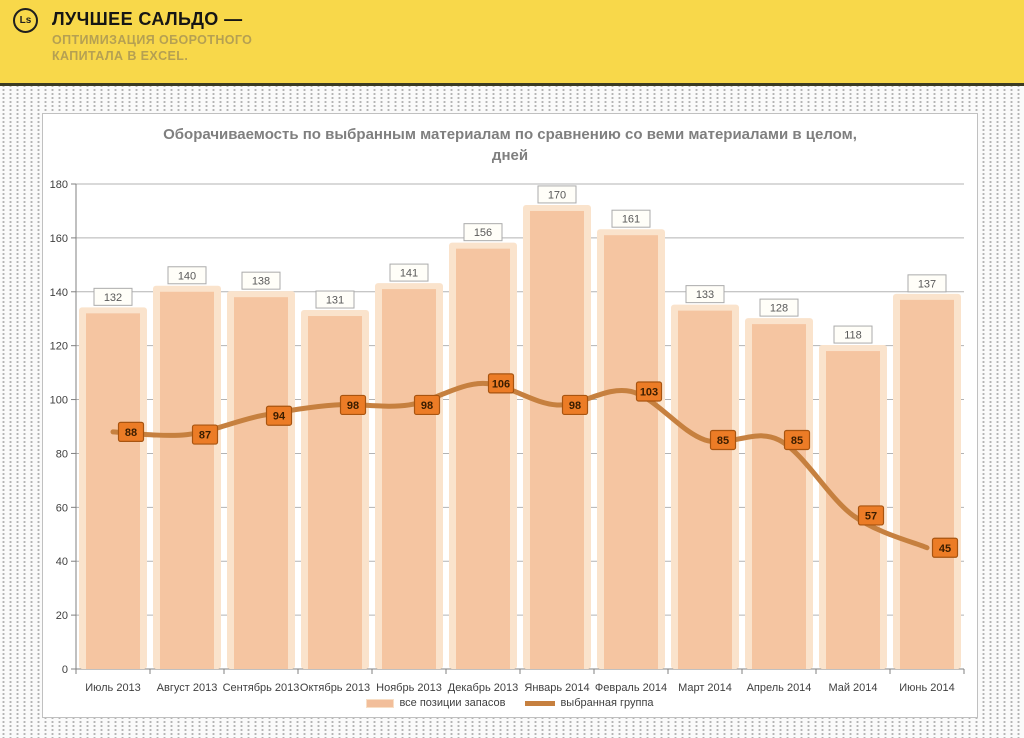 The width and height of the screenshot is (1024, 738). I want to click on bar-value-label: 128, so click(779, 309).